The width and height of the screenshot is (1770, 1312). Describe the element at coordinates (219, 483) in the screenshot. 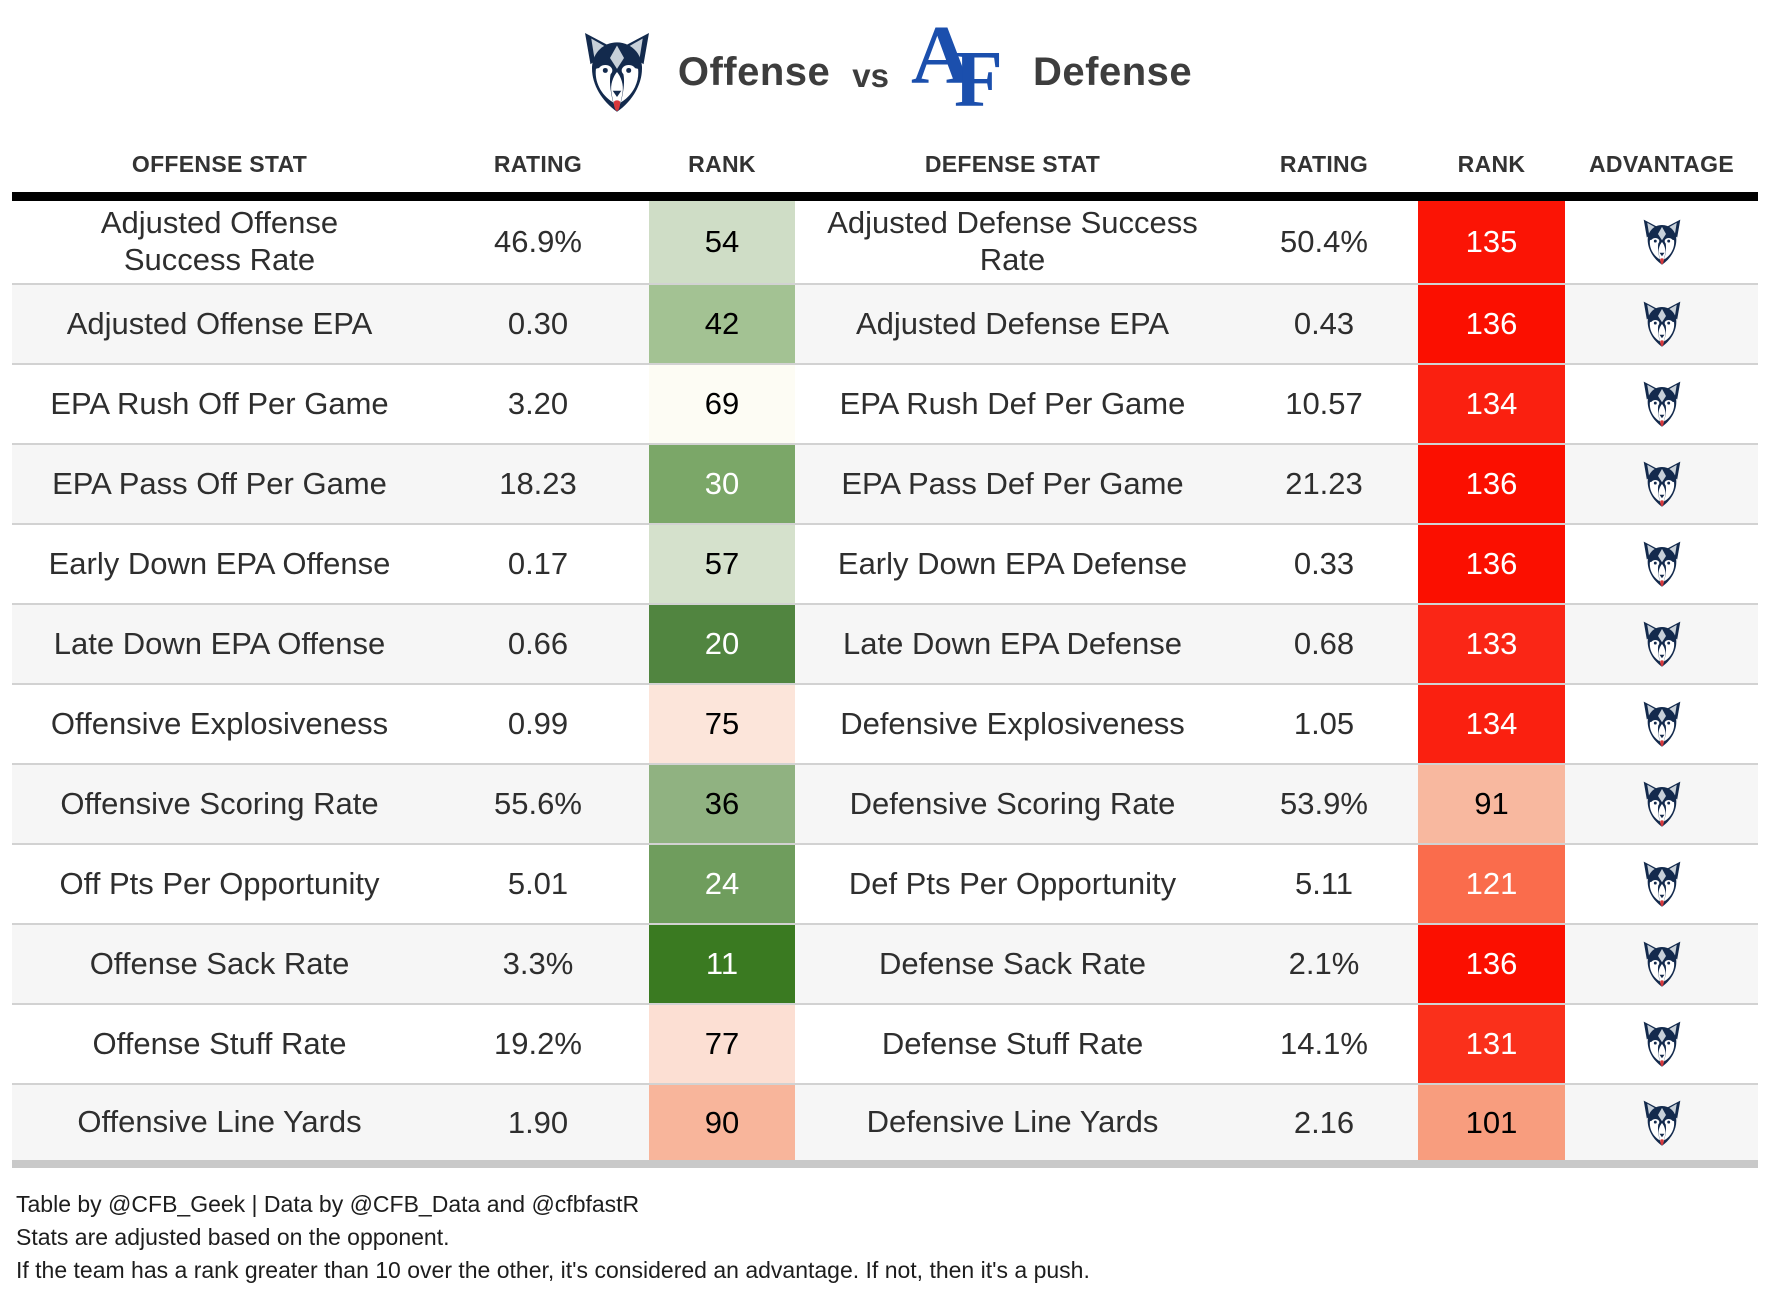

I see `offense-stat-name: EPA Pass Off Per Game` at that location.